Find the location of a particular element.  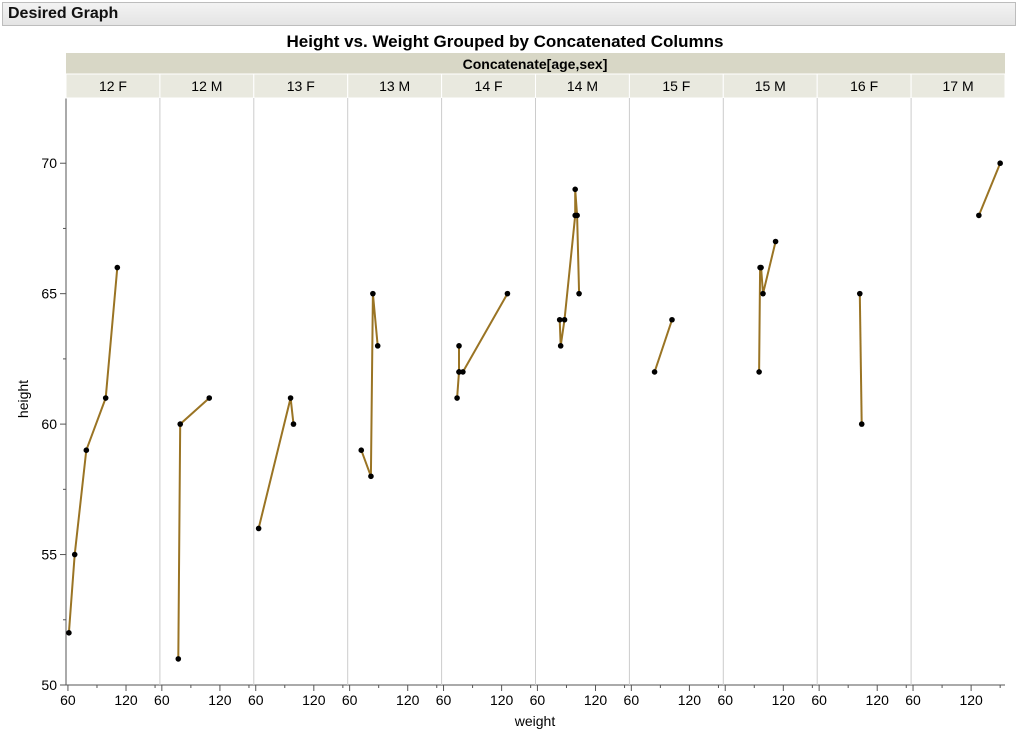

y-tick-label: 55 is located at coordinates (49, 555).